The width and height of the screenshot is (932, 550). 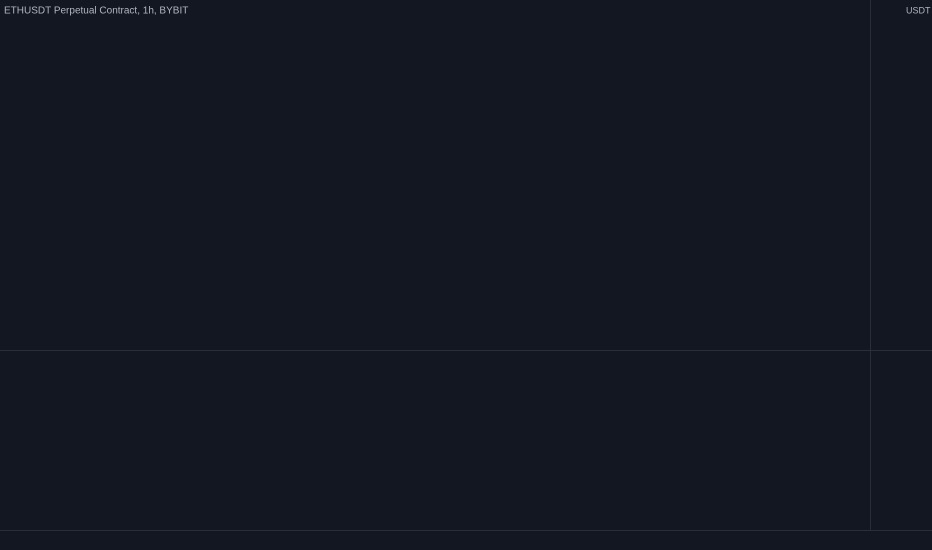 I want to click on y-axis-label: USDT, so click(x=918, y=10).